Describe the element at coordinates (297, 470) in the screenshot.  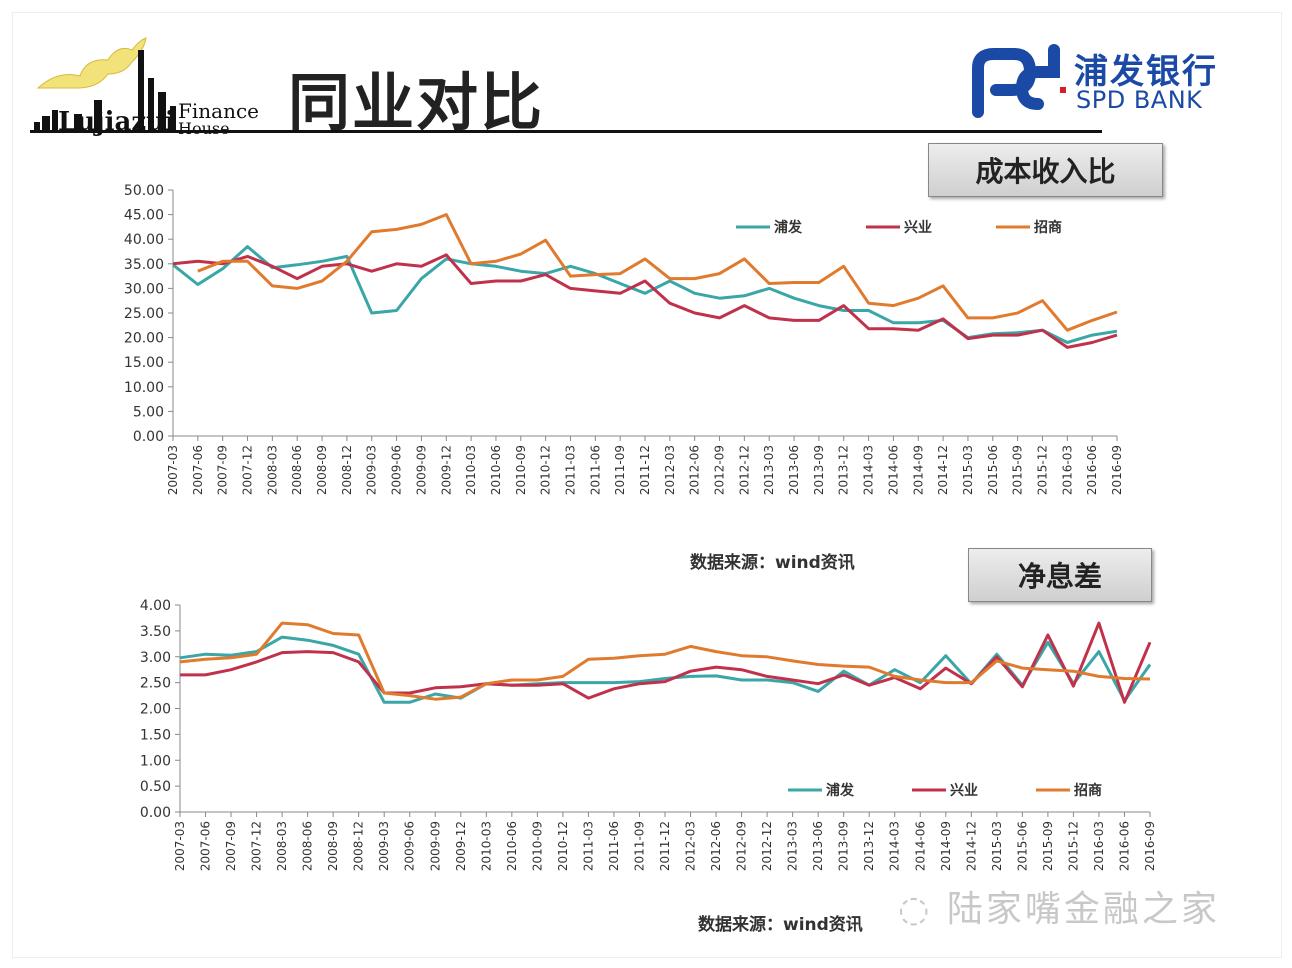
I see `x-tick-label: 2008-06` at that location.